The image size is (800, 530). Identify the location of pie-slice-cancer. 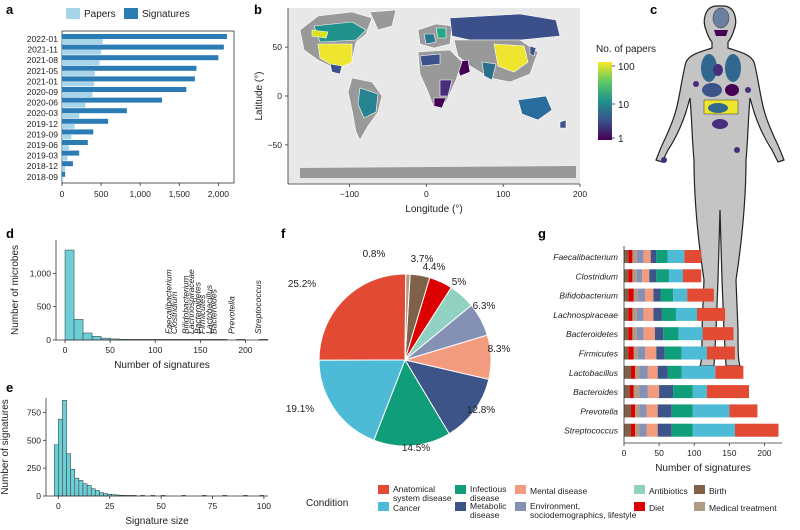
(362, 400).